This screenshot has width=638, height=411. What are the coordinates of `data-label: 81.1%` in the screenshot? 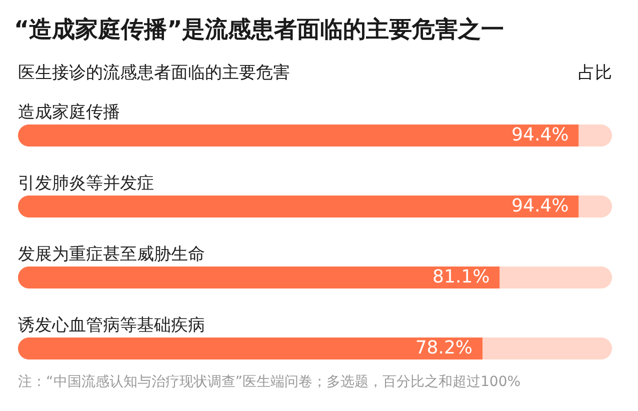 It's located at (461, 277).